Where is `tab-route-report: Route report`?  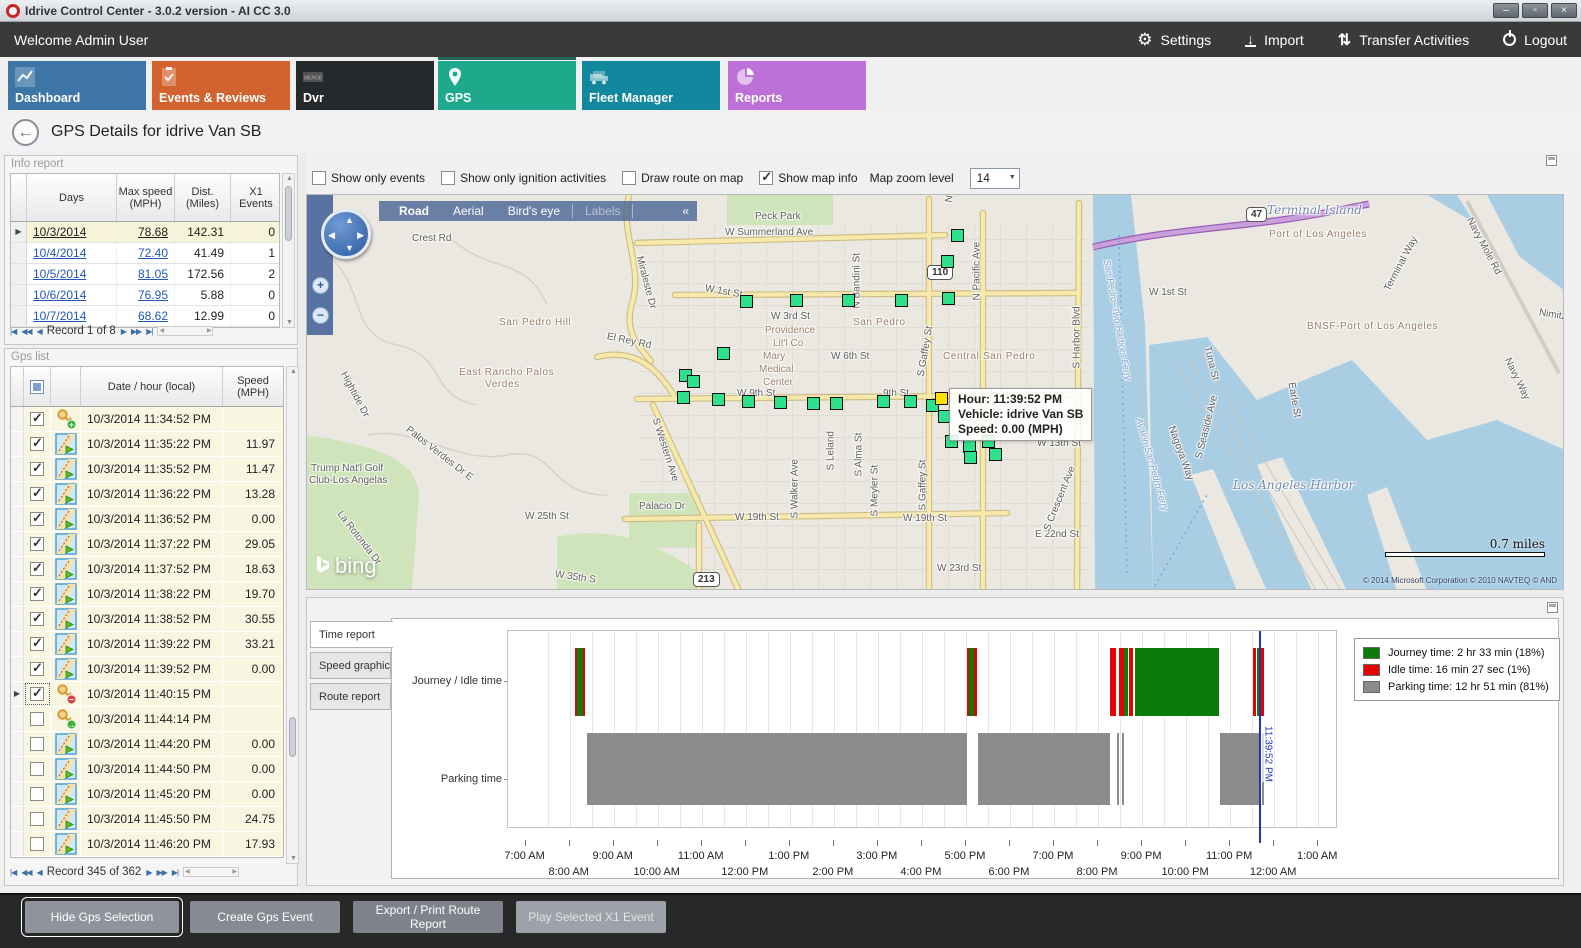 tab-route-report: Route report is located at coordinates (350, 696).